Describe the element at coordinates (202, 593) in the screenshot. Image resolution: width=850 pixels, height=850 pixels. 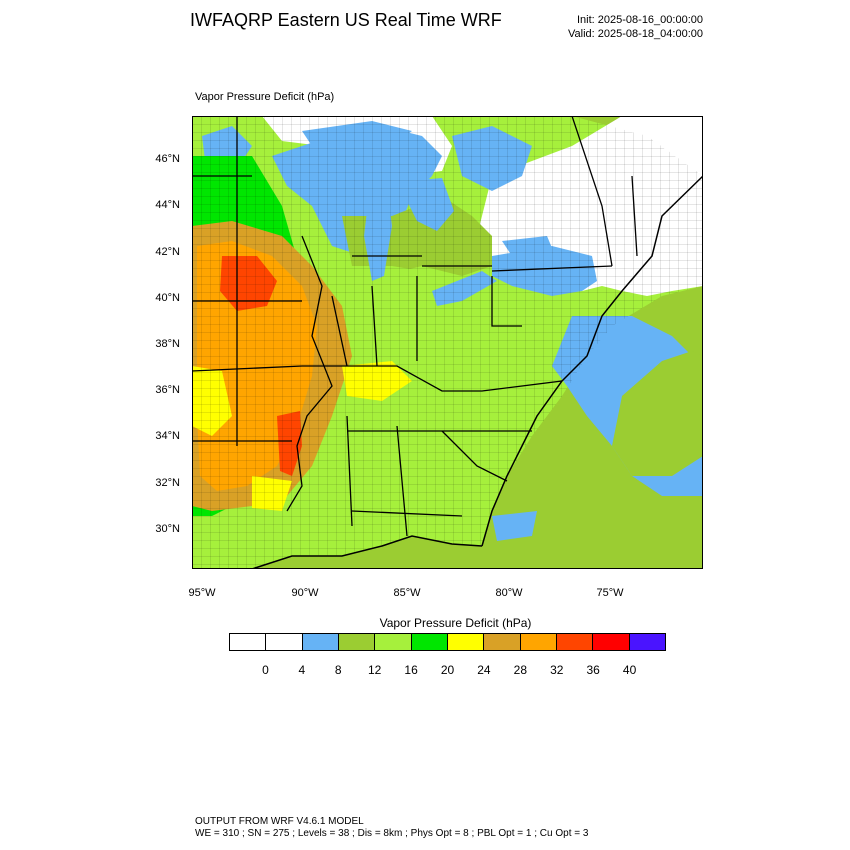
I see `lon-label: 95°W` at that location.